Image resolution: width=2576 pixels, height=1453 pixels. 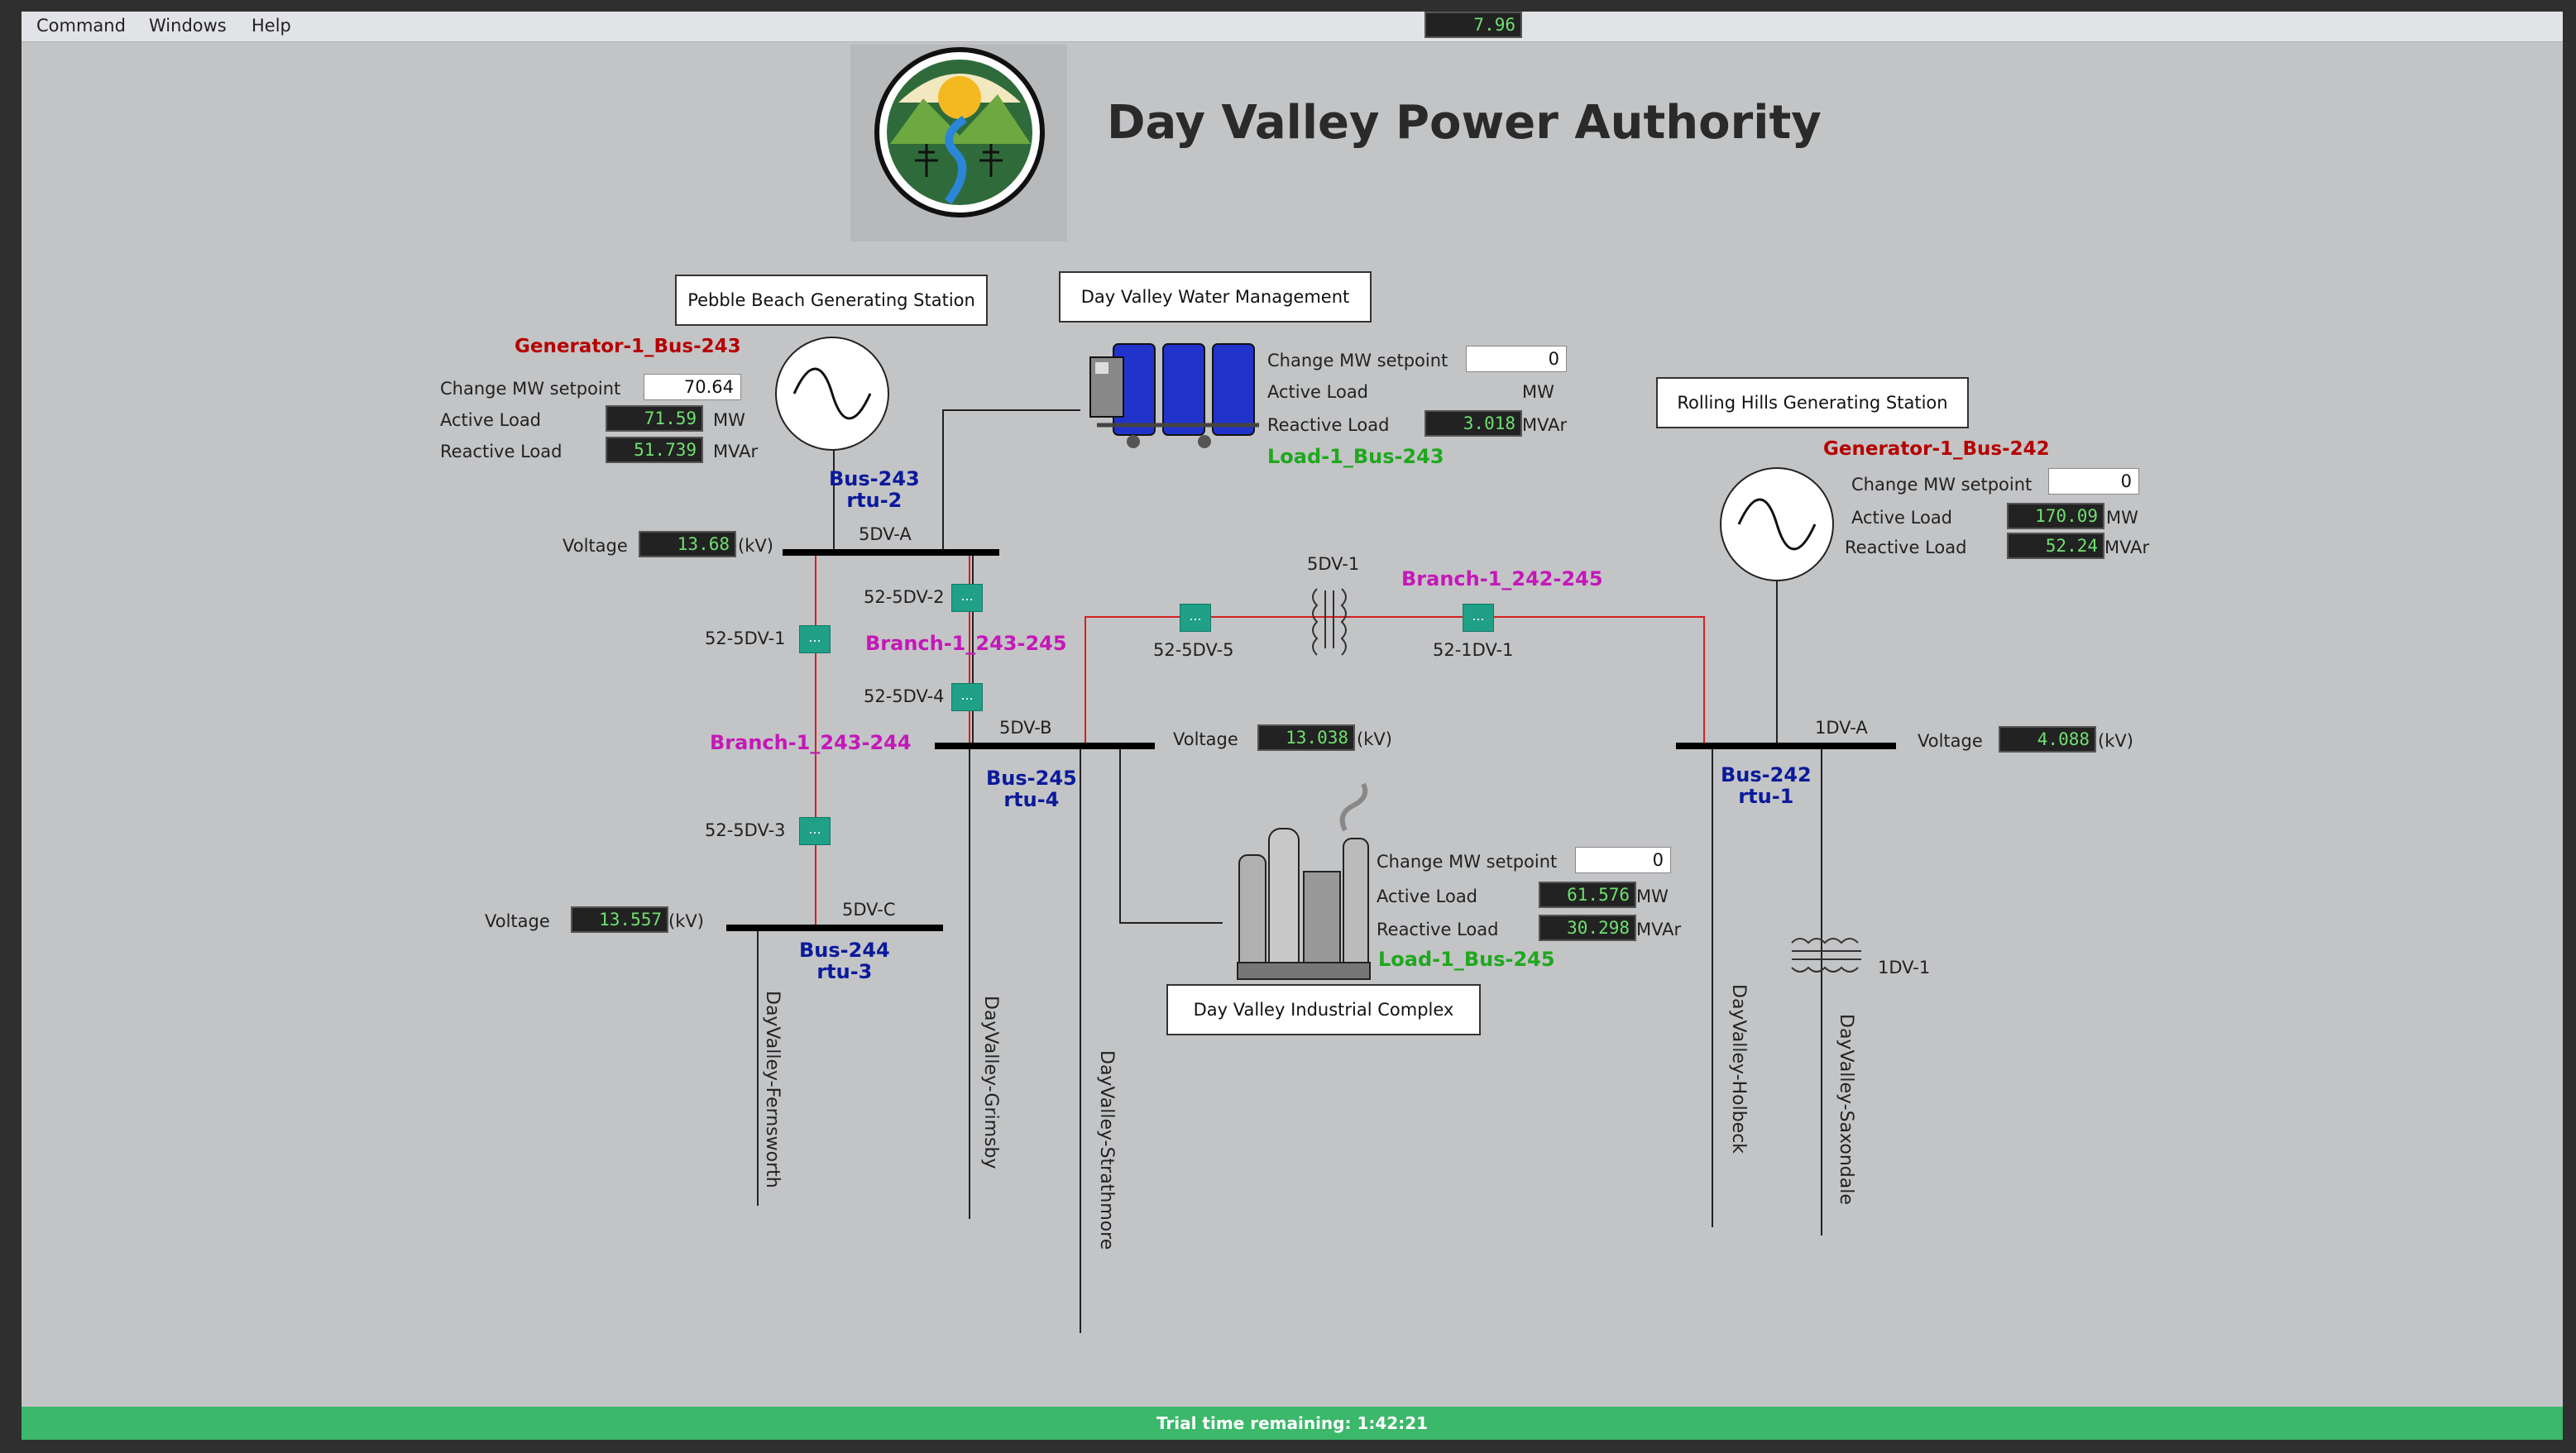 What do you see at coordinates (271, 26) in the screenshot?
I see `menu-help: Help` at bounding box center [271, 26].